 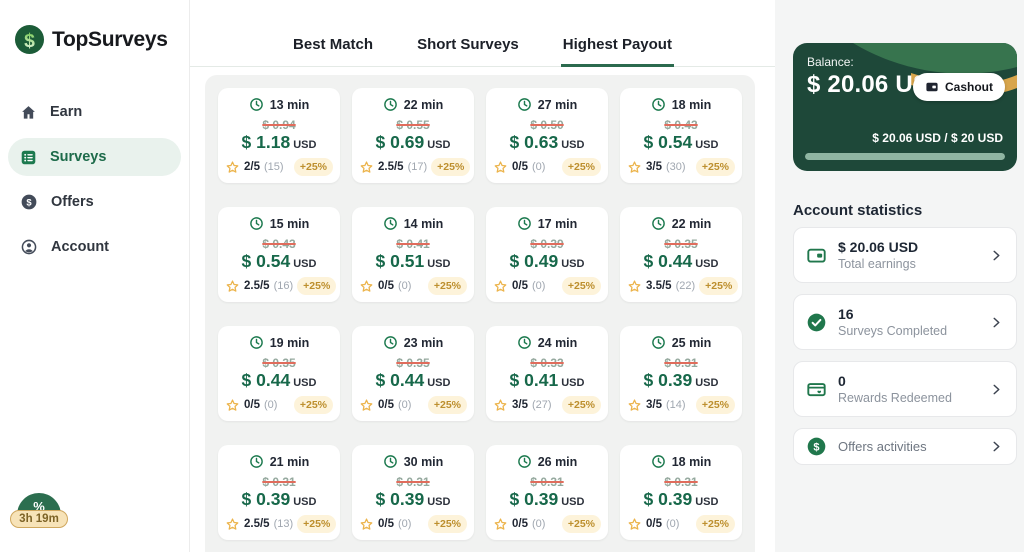 I want to click on survey-card: 26 min $ 0.31 $ 0.39 USD 0/5 (0) +25%, so click(x=547, y=492).